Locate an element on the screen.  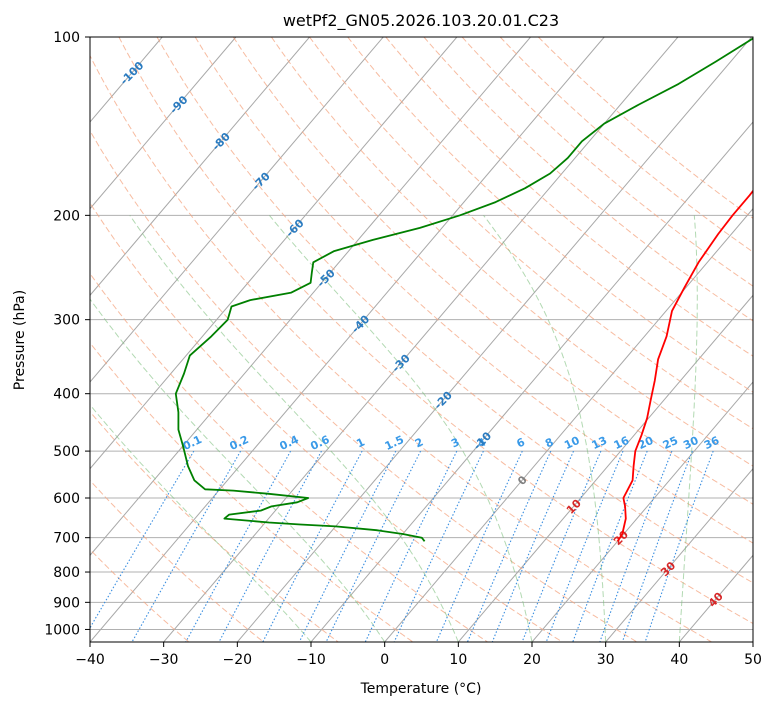
mixing-ratio-label: 30 is located at coordinates (691, 443).